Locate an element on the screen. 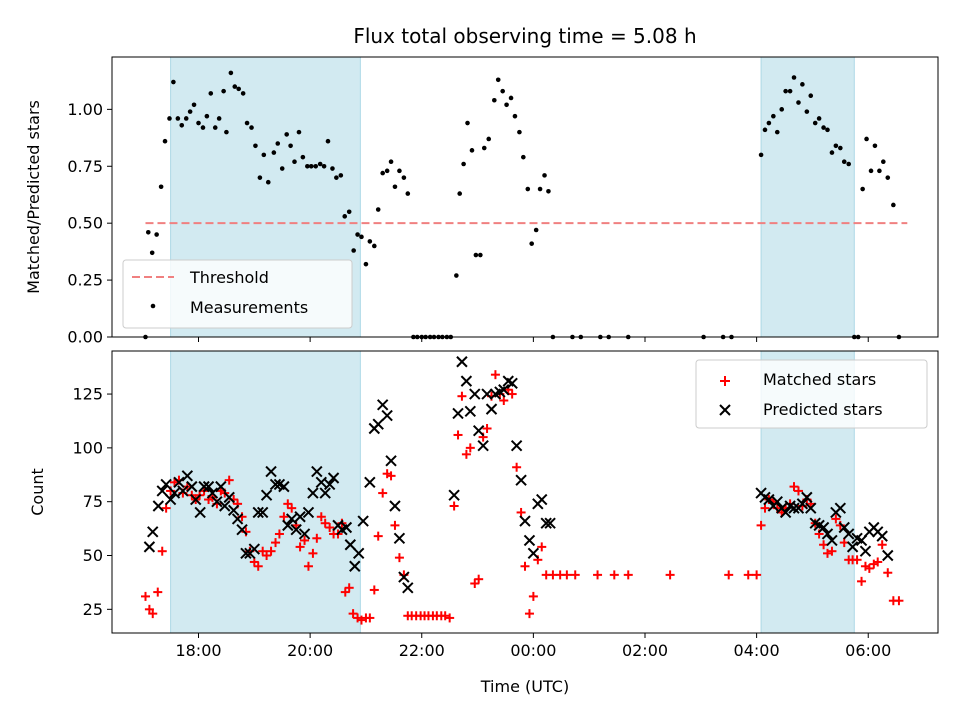  counts-x-axis-label: Time (UTC) is located at coordinates (524, 686).